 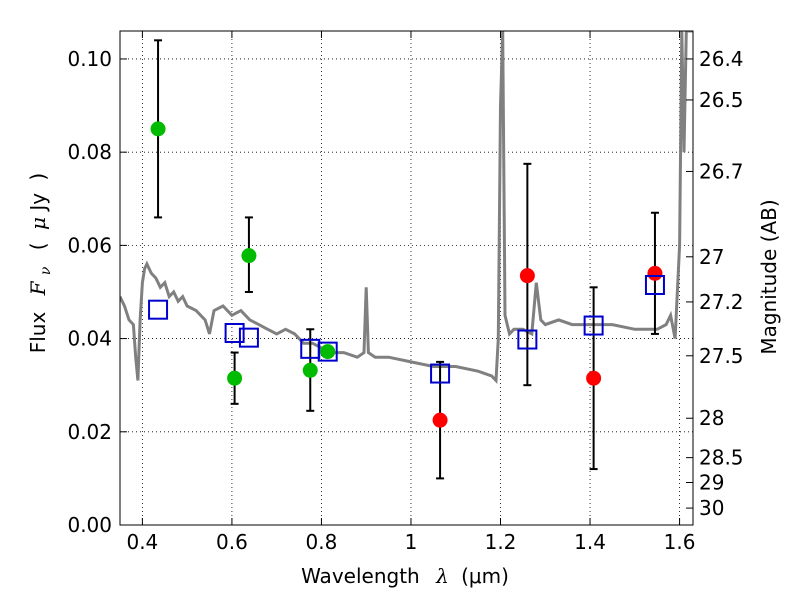 What do you see at coordinates (40, 263) in the screenshot?
I see `y-axis-title: Flux F ν ( μ Jy )` at bounding box center [40, 263].